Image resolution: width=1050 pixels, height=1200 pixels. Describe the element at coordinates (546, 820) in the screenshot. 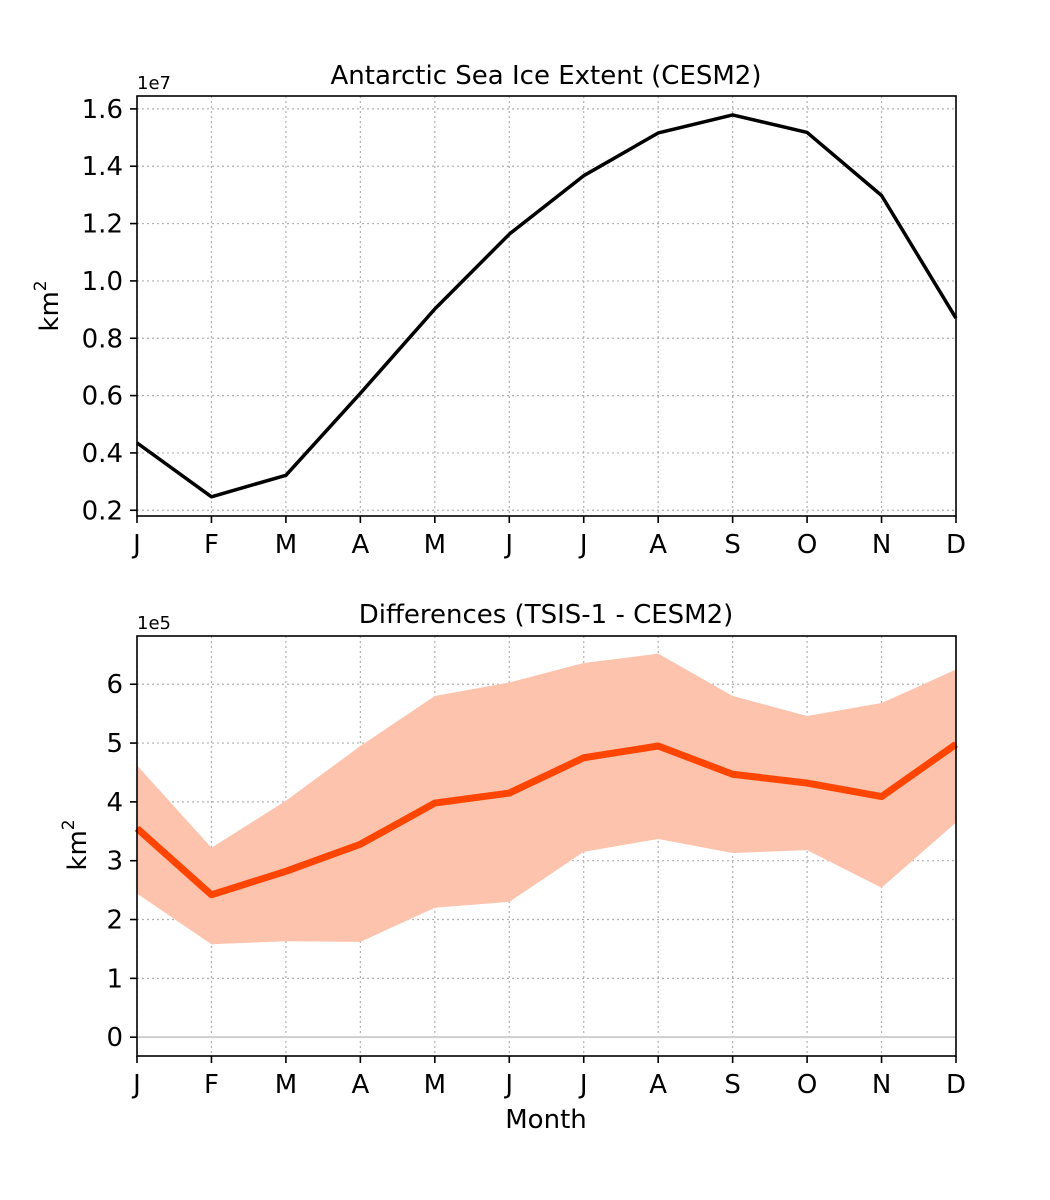

I see `series-line` at that location.